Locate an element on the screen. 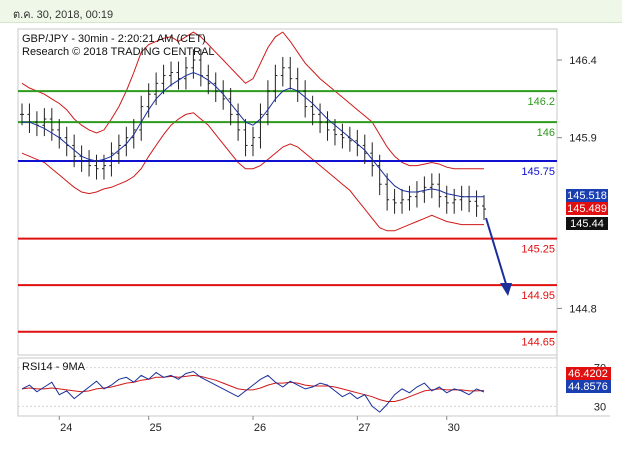 The height and width of the screenshot is (452, 622). rsi-line is located at coordinates (253, 391).